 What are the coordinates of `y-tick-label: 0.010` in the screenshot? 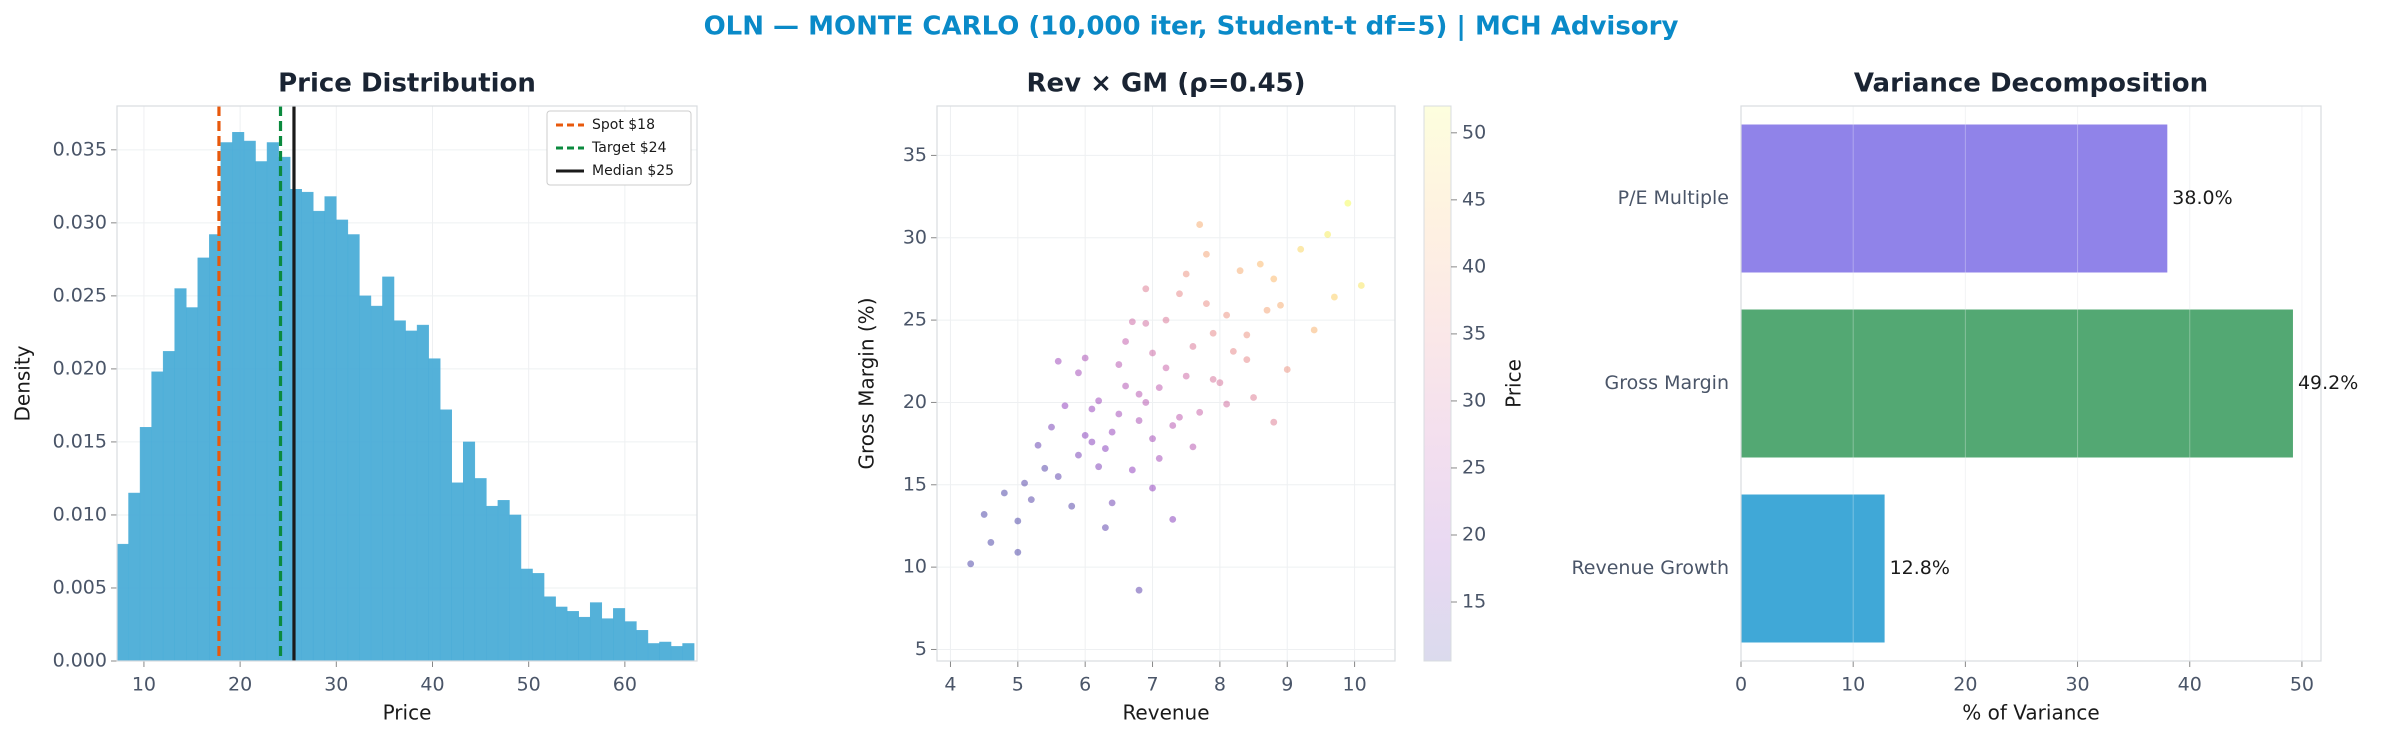 It's located at (80, 514).